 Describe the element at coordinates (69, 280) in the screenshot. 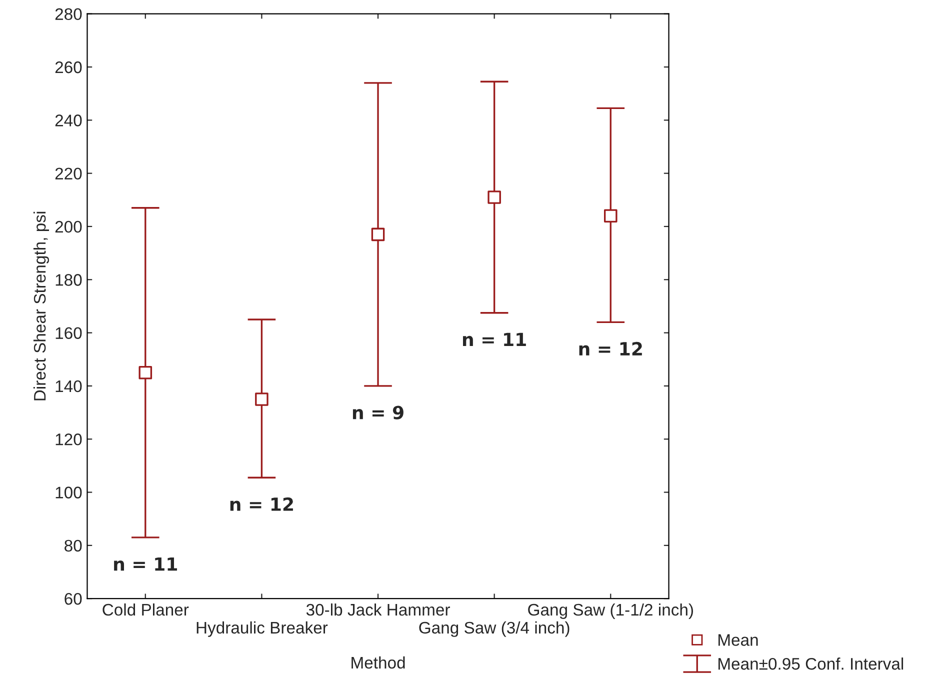

I see `y-tick-label: 180` at that location.